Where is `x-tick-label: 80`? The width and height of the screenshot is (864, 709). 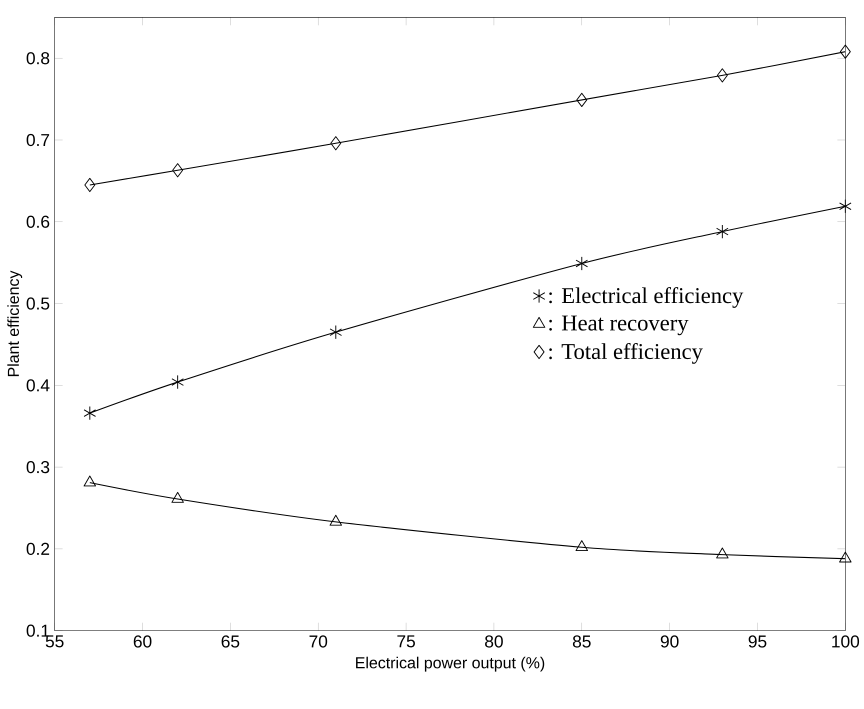 x-tick-label: 80 is located at coordinates (494, 641).